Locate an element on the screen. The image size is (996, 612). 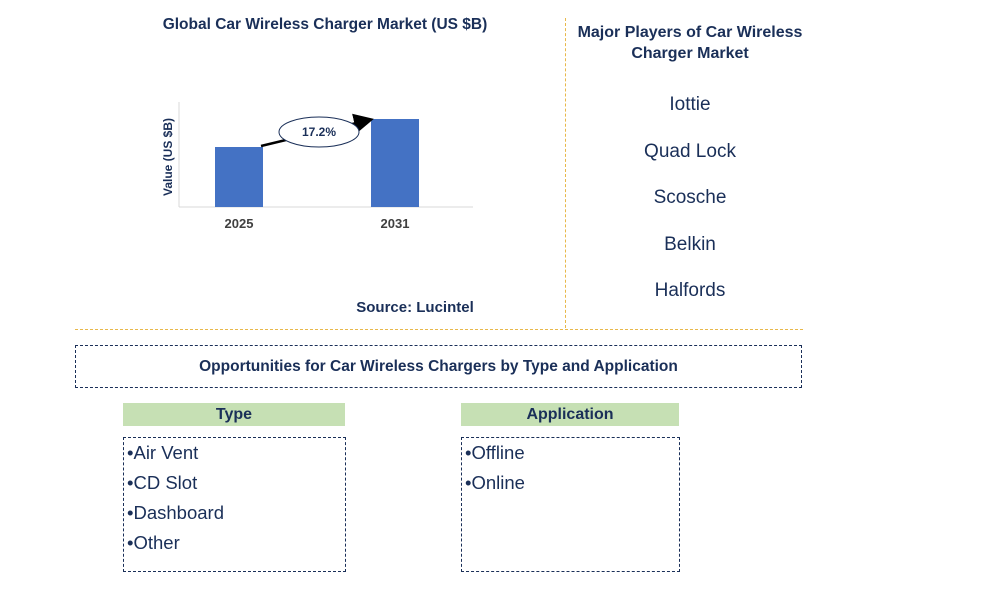
source-label: Source: Lucintel is located at coordinates (415, 307).